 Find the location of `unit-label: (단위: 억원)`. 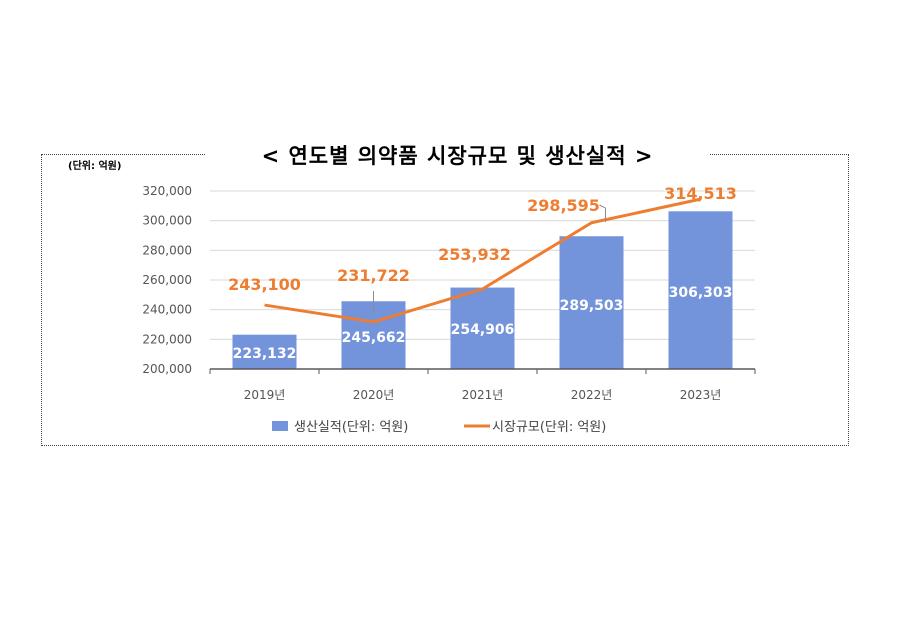

unit-label: (단위: 억원) is located at coordinates (95, 166).